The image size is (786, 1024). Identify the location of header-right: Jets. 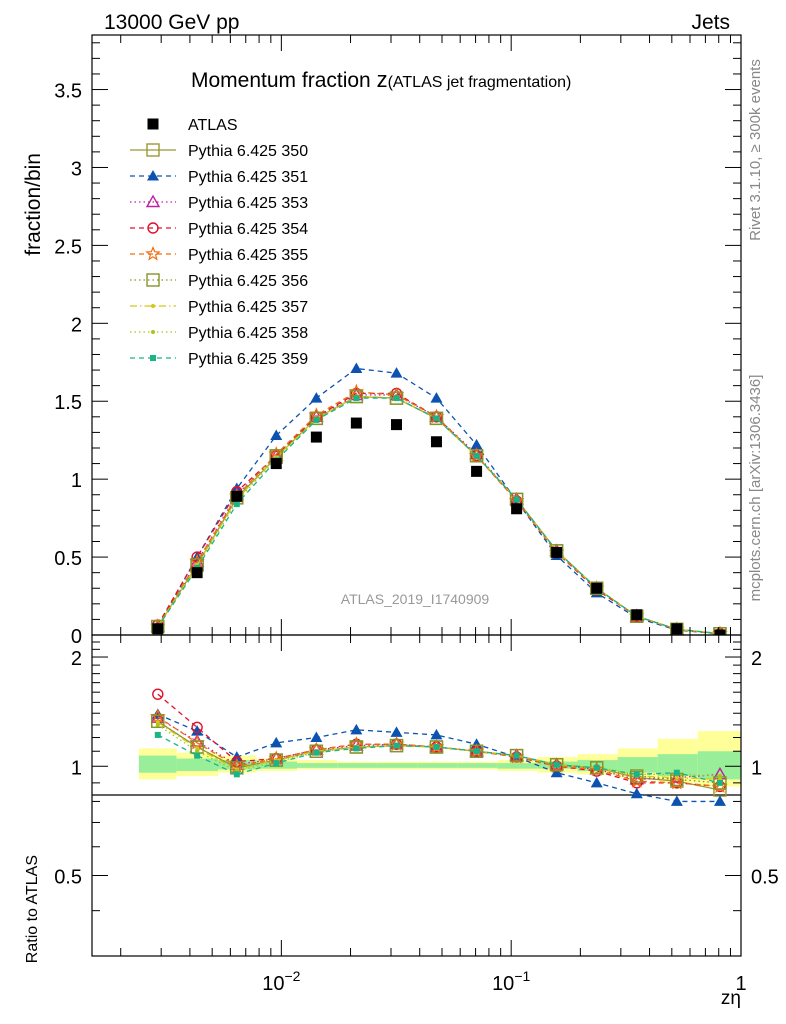
(710, 22).